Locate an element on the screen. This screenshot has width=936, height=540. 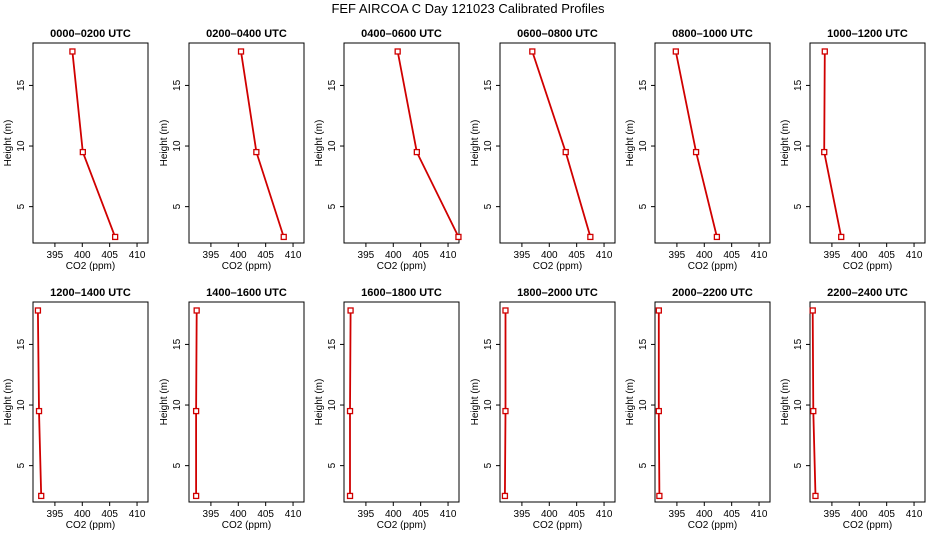
panel-title: 0000–0200 UTC is located at coordinates (90, 34).